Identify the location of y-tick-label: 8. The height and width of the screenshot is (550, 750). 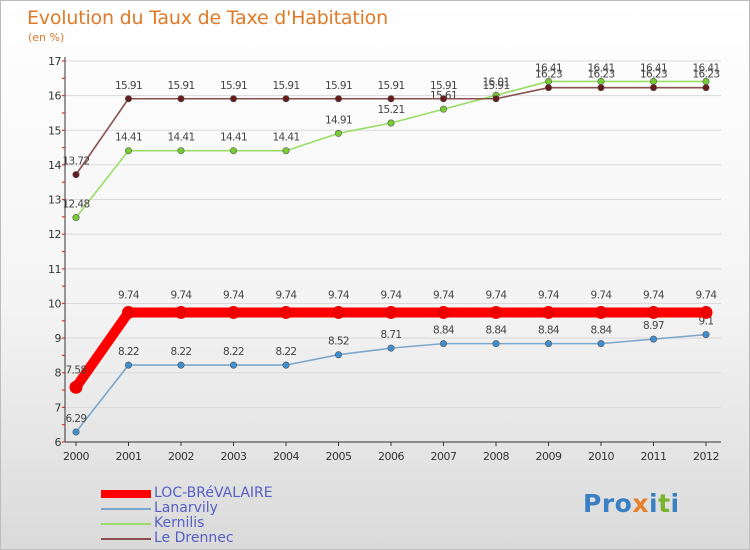
(58, 373).